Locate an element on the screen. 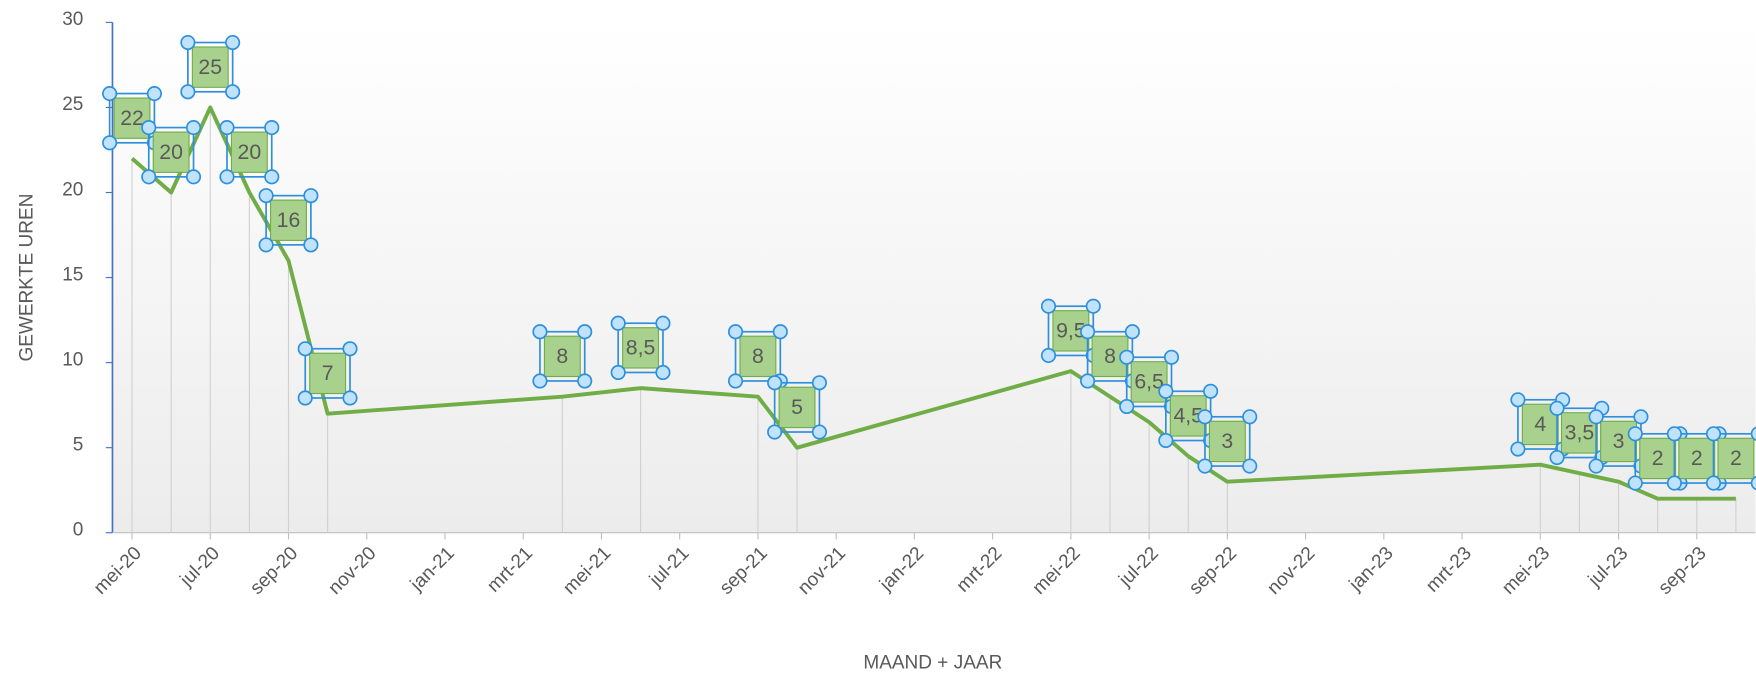  data-label-text: 25 is located at coordinates (210, 67).